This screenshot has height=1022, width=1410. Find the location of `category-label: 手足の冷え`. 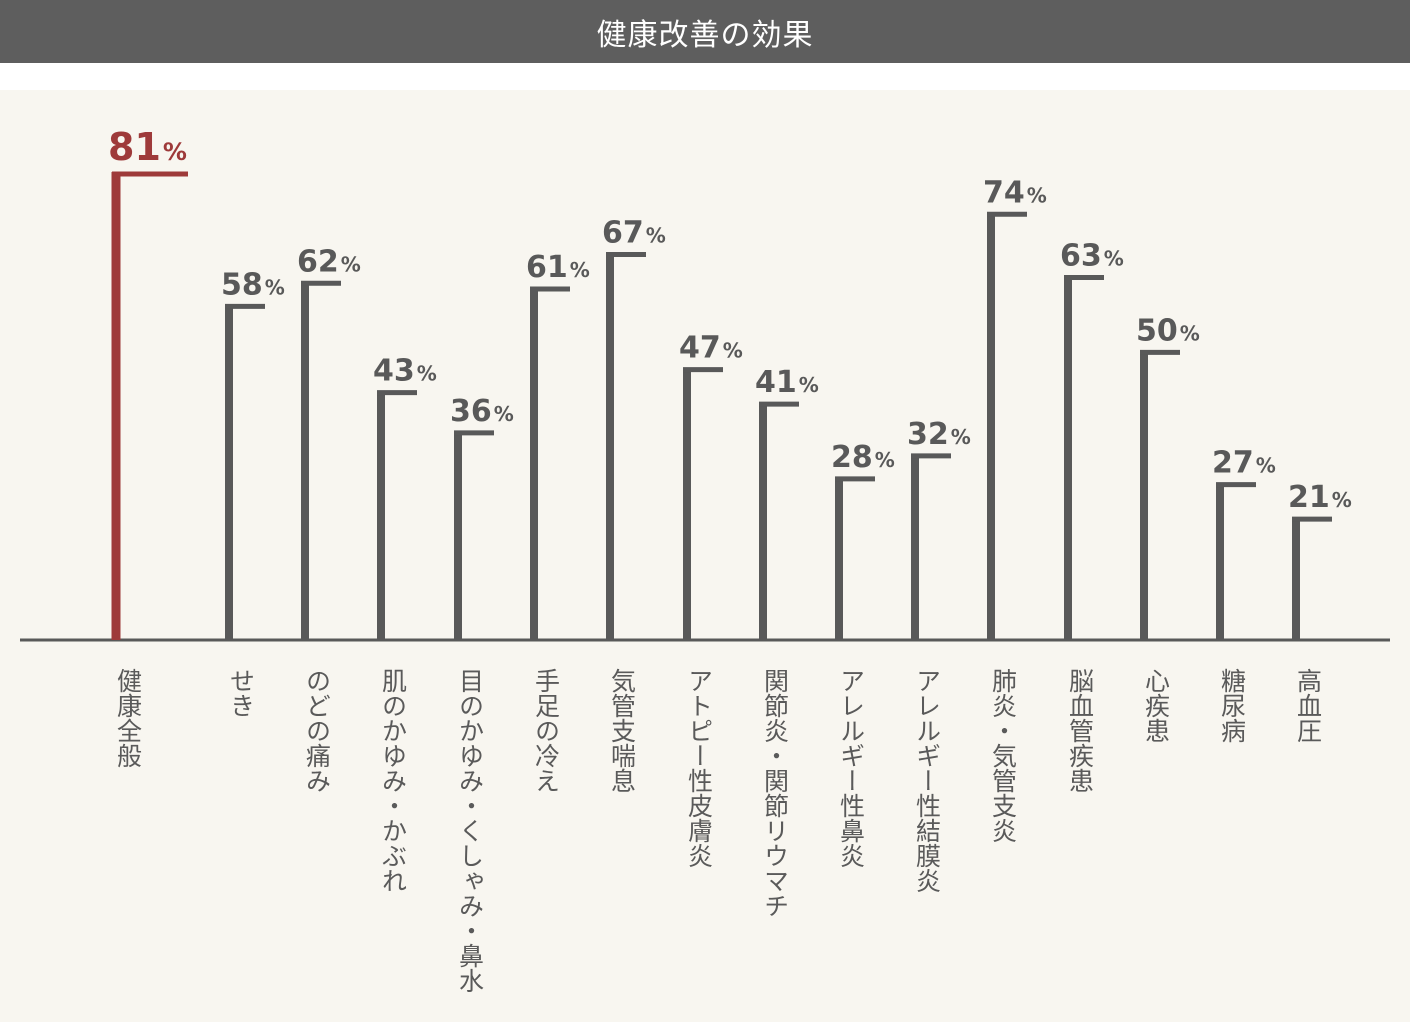

category-label: 手足の冷え is located at coordinates (546, 730).